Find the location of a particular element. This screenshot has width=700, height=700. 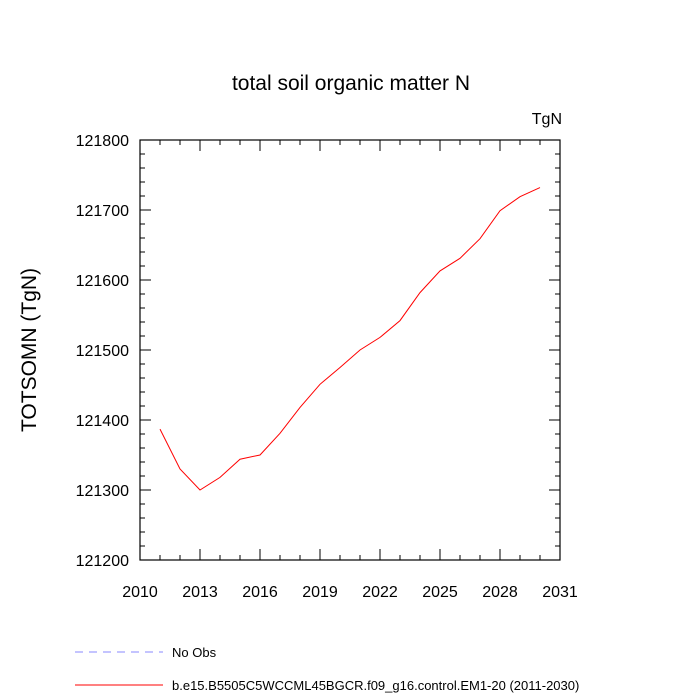

y-tick-label: 121600 is located at coordinates (102, 281).